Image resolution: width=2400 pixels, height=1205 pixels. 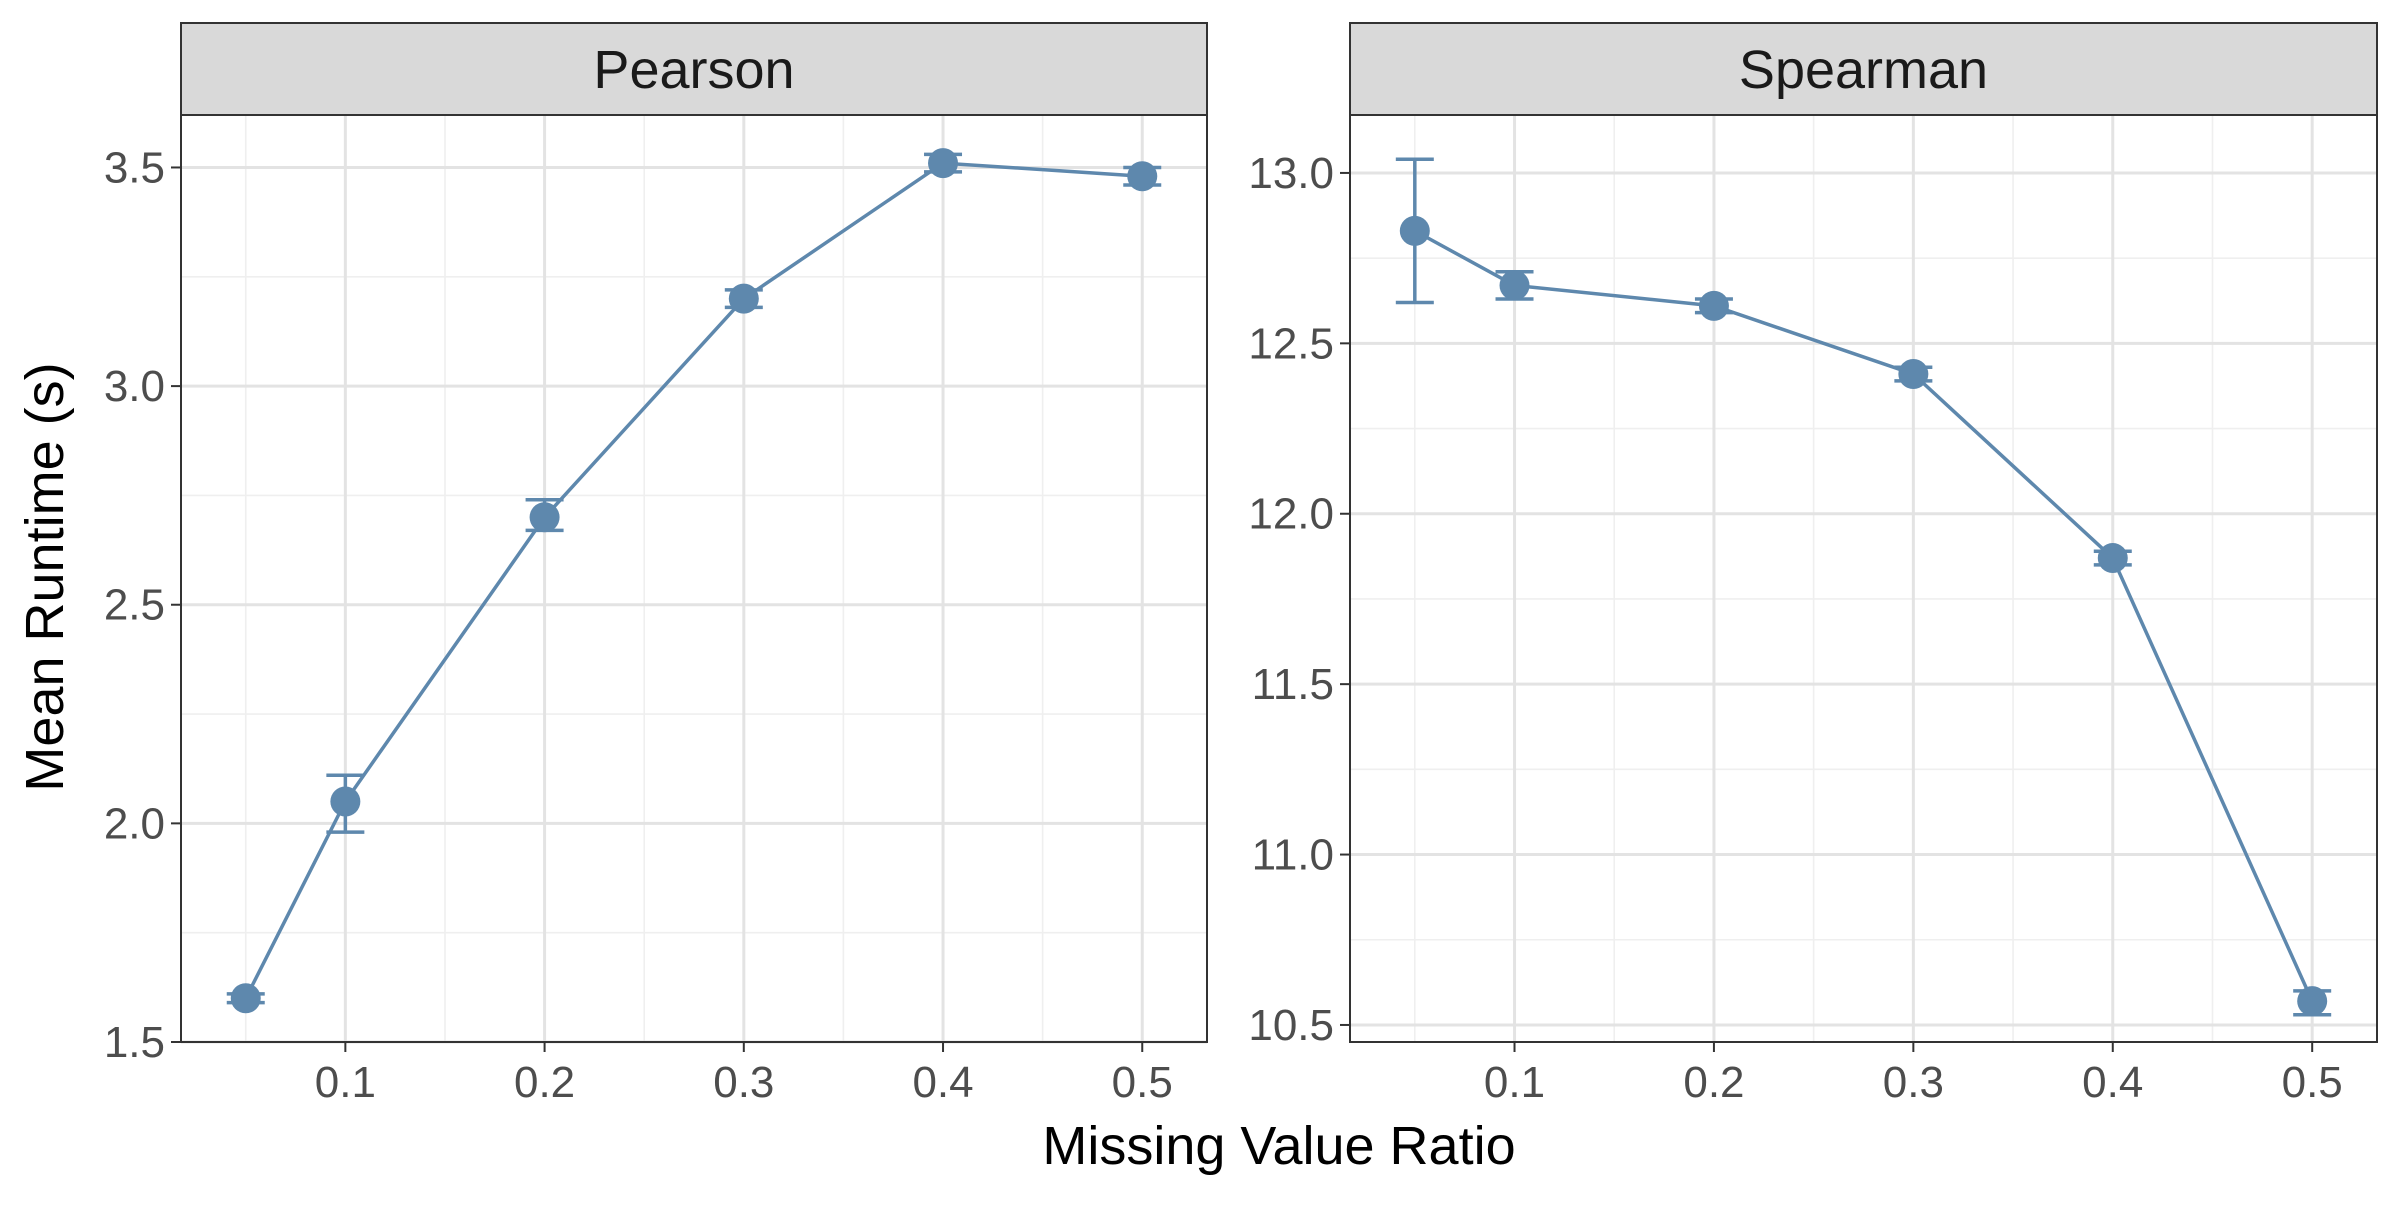 I want to click on y-tick-label: 11.0, so click(x=1293, y=855).